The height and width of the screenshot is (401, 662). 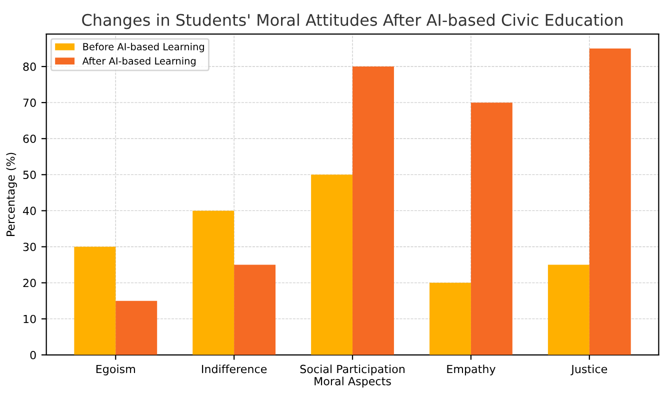 I want to click on y-axis-title: Percentage (%), so click(x=11, y=194).